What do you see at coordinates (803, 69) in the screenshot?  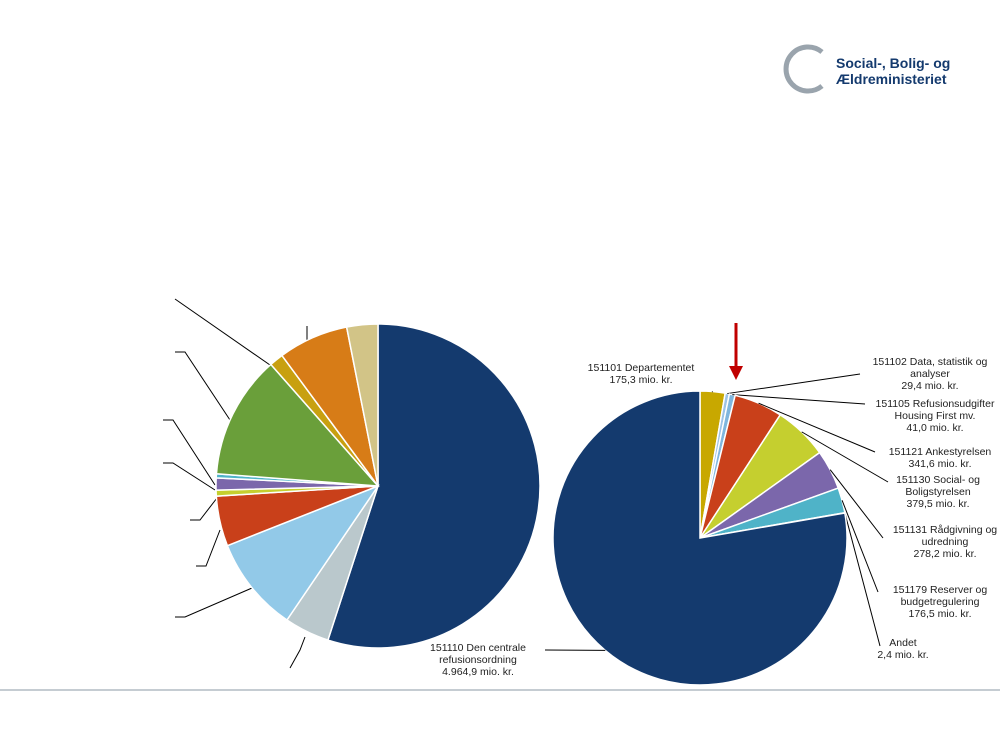 I see `logo-icon` at bounding box center [803, 69].